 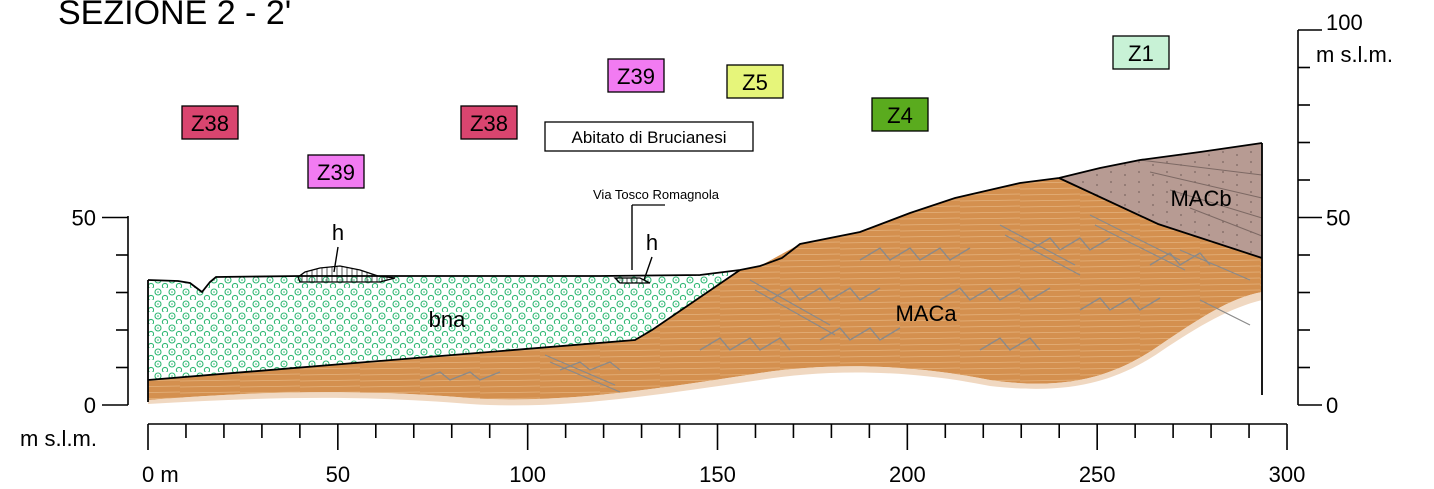 I want to click on distance-axis-tick-label: 50, so click(x=338, y=474).